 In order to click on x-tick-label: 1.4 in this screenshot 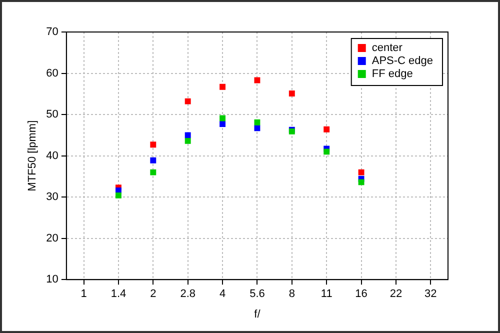, I will do `click(118, 294)`.